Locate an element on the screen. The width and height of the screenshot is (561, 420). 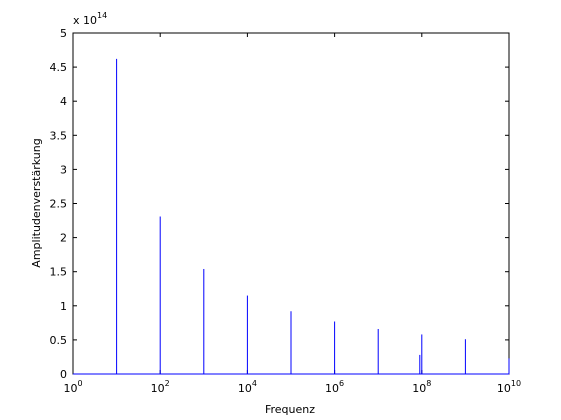
x-tick-label: 10² is located at coordinates (160, 387).